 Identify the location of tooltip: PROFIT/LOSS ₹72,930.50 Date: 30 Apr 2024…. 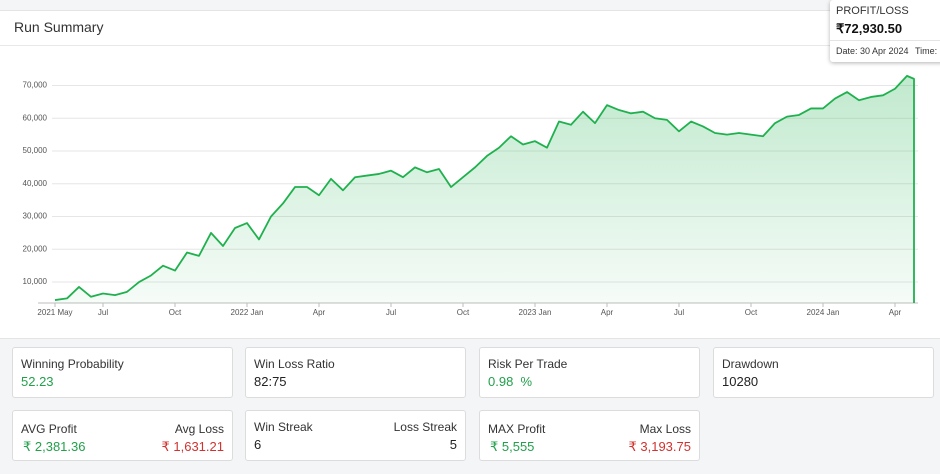
(885, 31).